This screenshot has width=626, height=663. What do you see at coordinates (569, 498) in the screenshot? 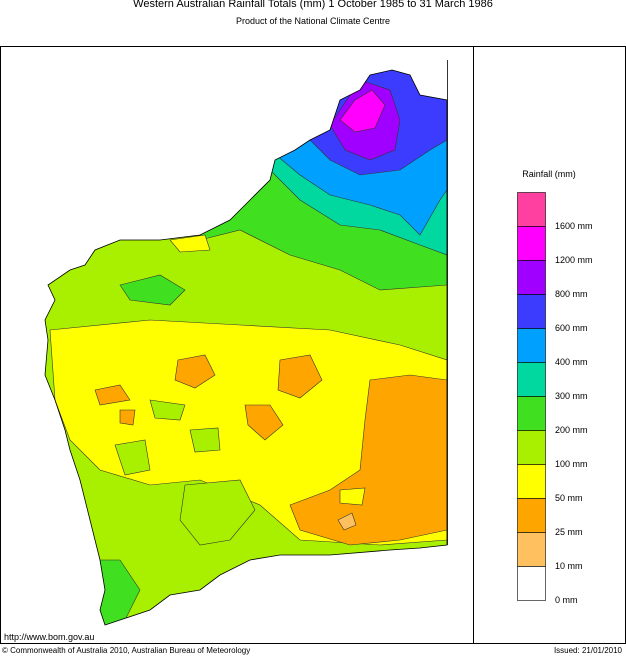
I see `legend-label: 50 mm` at bounding box center [569, 498].